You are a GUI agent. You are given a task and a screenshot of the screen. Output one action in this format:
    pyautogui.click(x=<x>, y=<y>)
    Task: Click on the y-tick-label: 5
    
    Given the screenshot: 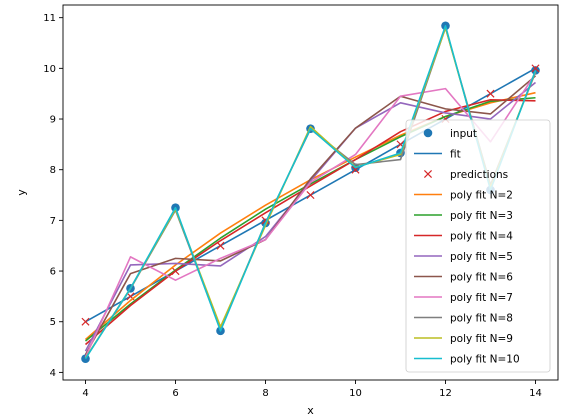 What is the action you would take?
    pyautogui.click(x=53, y=322)
    